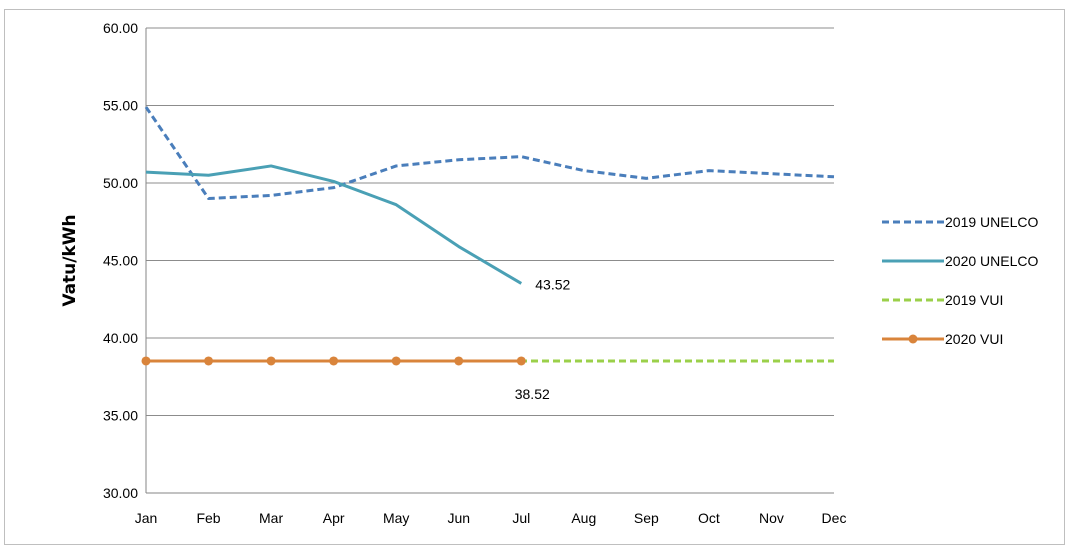 This screenshot has height=551, width=1071. I want to click on legend-label: 2020 VUI, so click(974, 339).